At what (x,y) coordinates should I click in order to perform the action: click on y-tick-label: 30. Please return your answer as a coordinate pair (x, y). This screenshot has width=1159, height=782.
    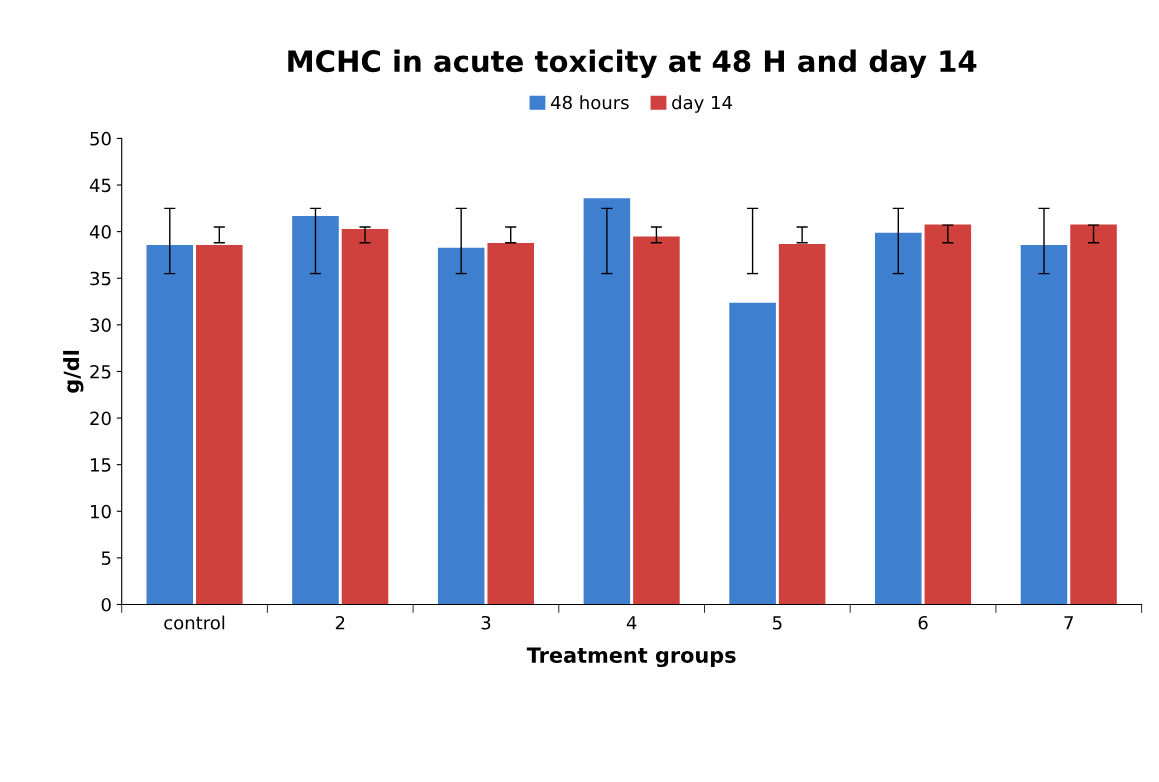
    Looking at the image, I should click on (100, 325).